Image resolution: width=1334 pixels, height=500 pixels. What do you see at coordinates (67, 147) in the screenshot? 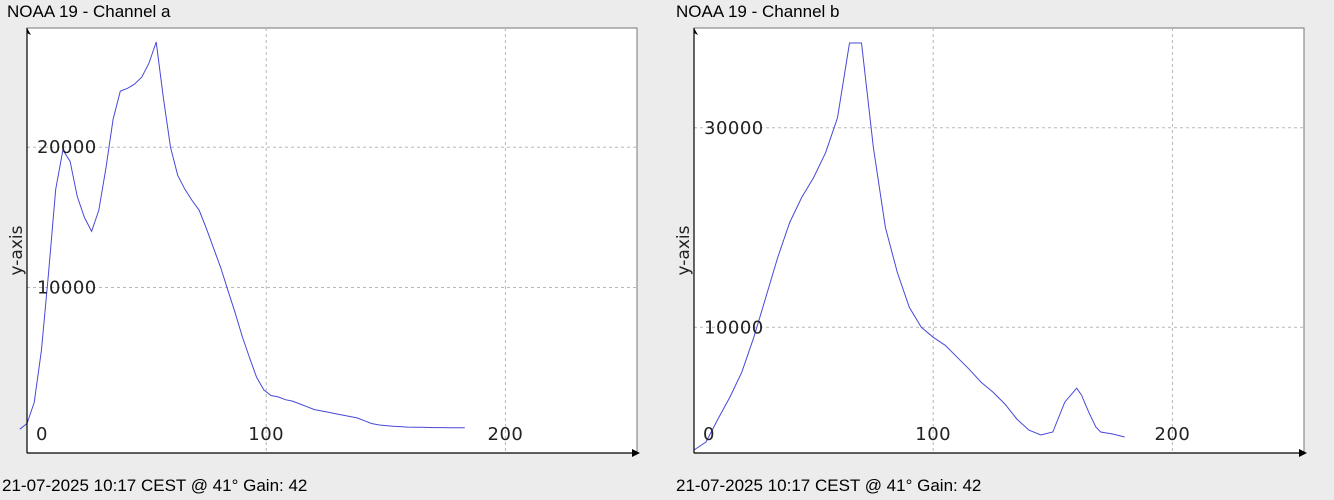
I see `y-tick-label: 20000` at bounding box center [67, 147].